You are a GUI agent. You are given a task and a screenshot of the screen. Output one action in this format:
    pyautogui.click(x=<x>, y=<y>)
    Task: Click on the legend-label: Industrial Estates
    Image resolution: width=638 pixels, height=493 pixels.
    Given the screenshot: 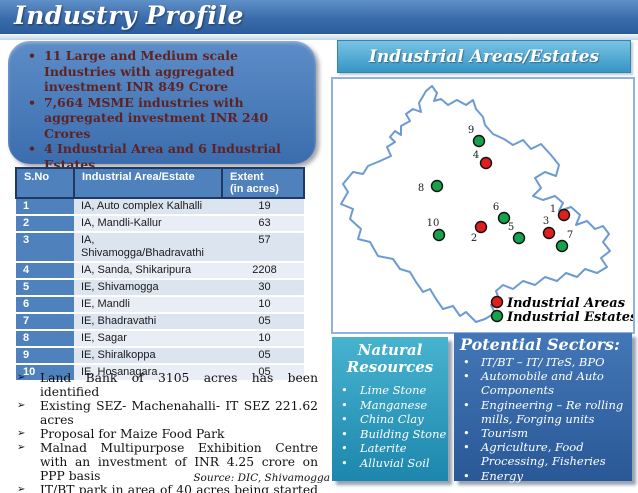 What is the action you would take?
    pyautogui.click(x=569, y=317)
    